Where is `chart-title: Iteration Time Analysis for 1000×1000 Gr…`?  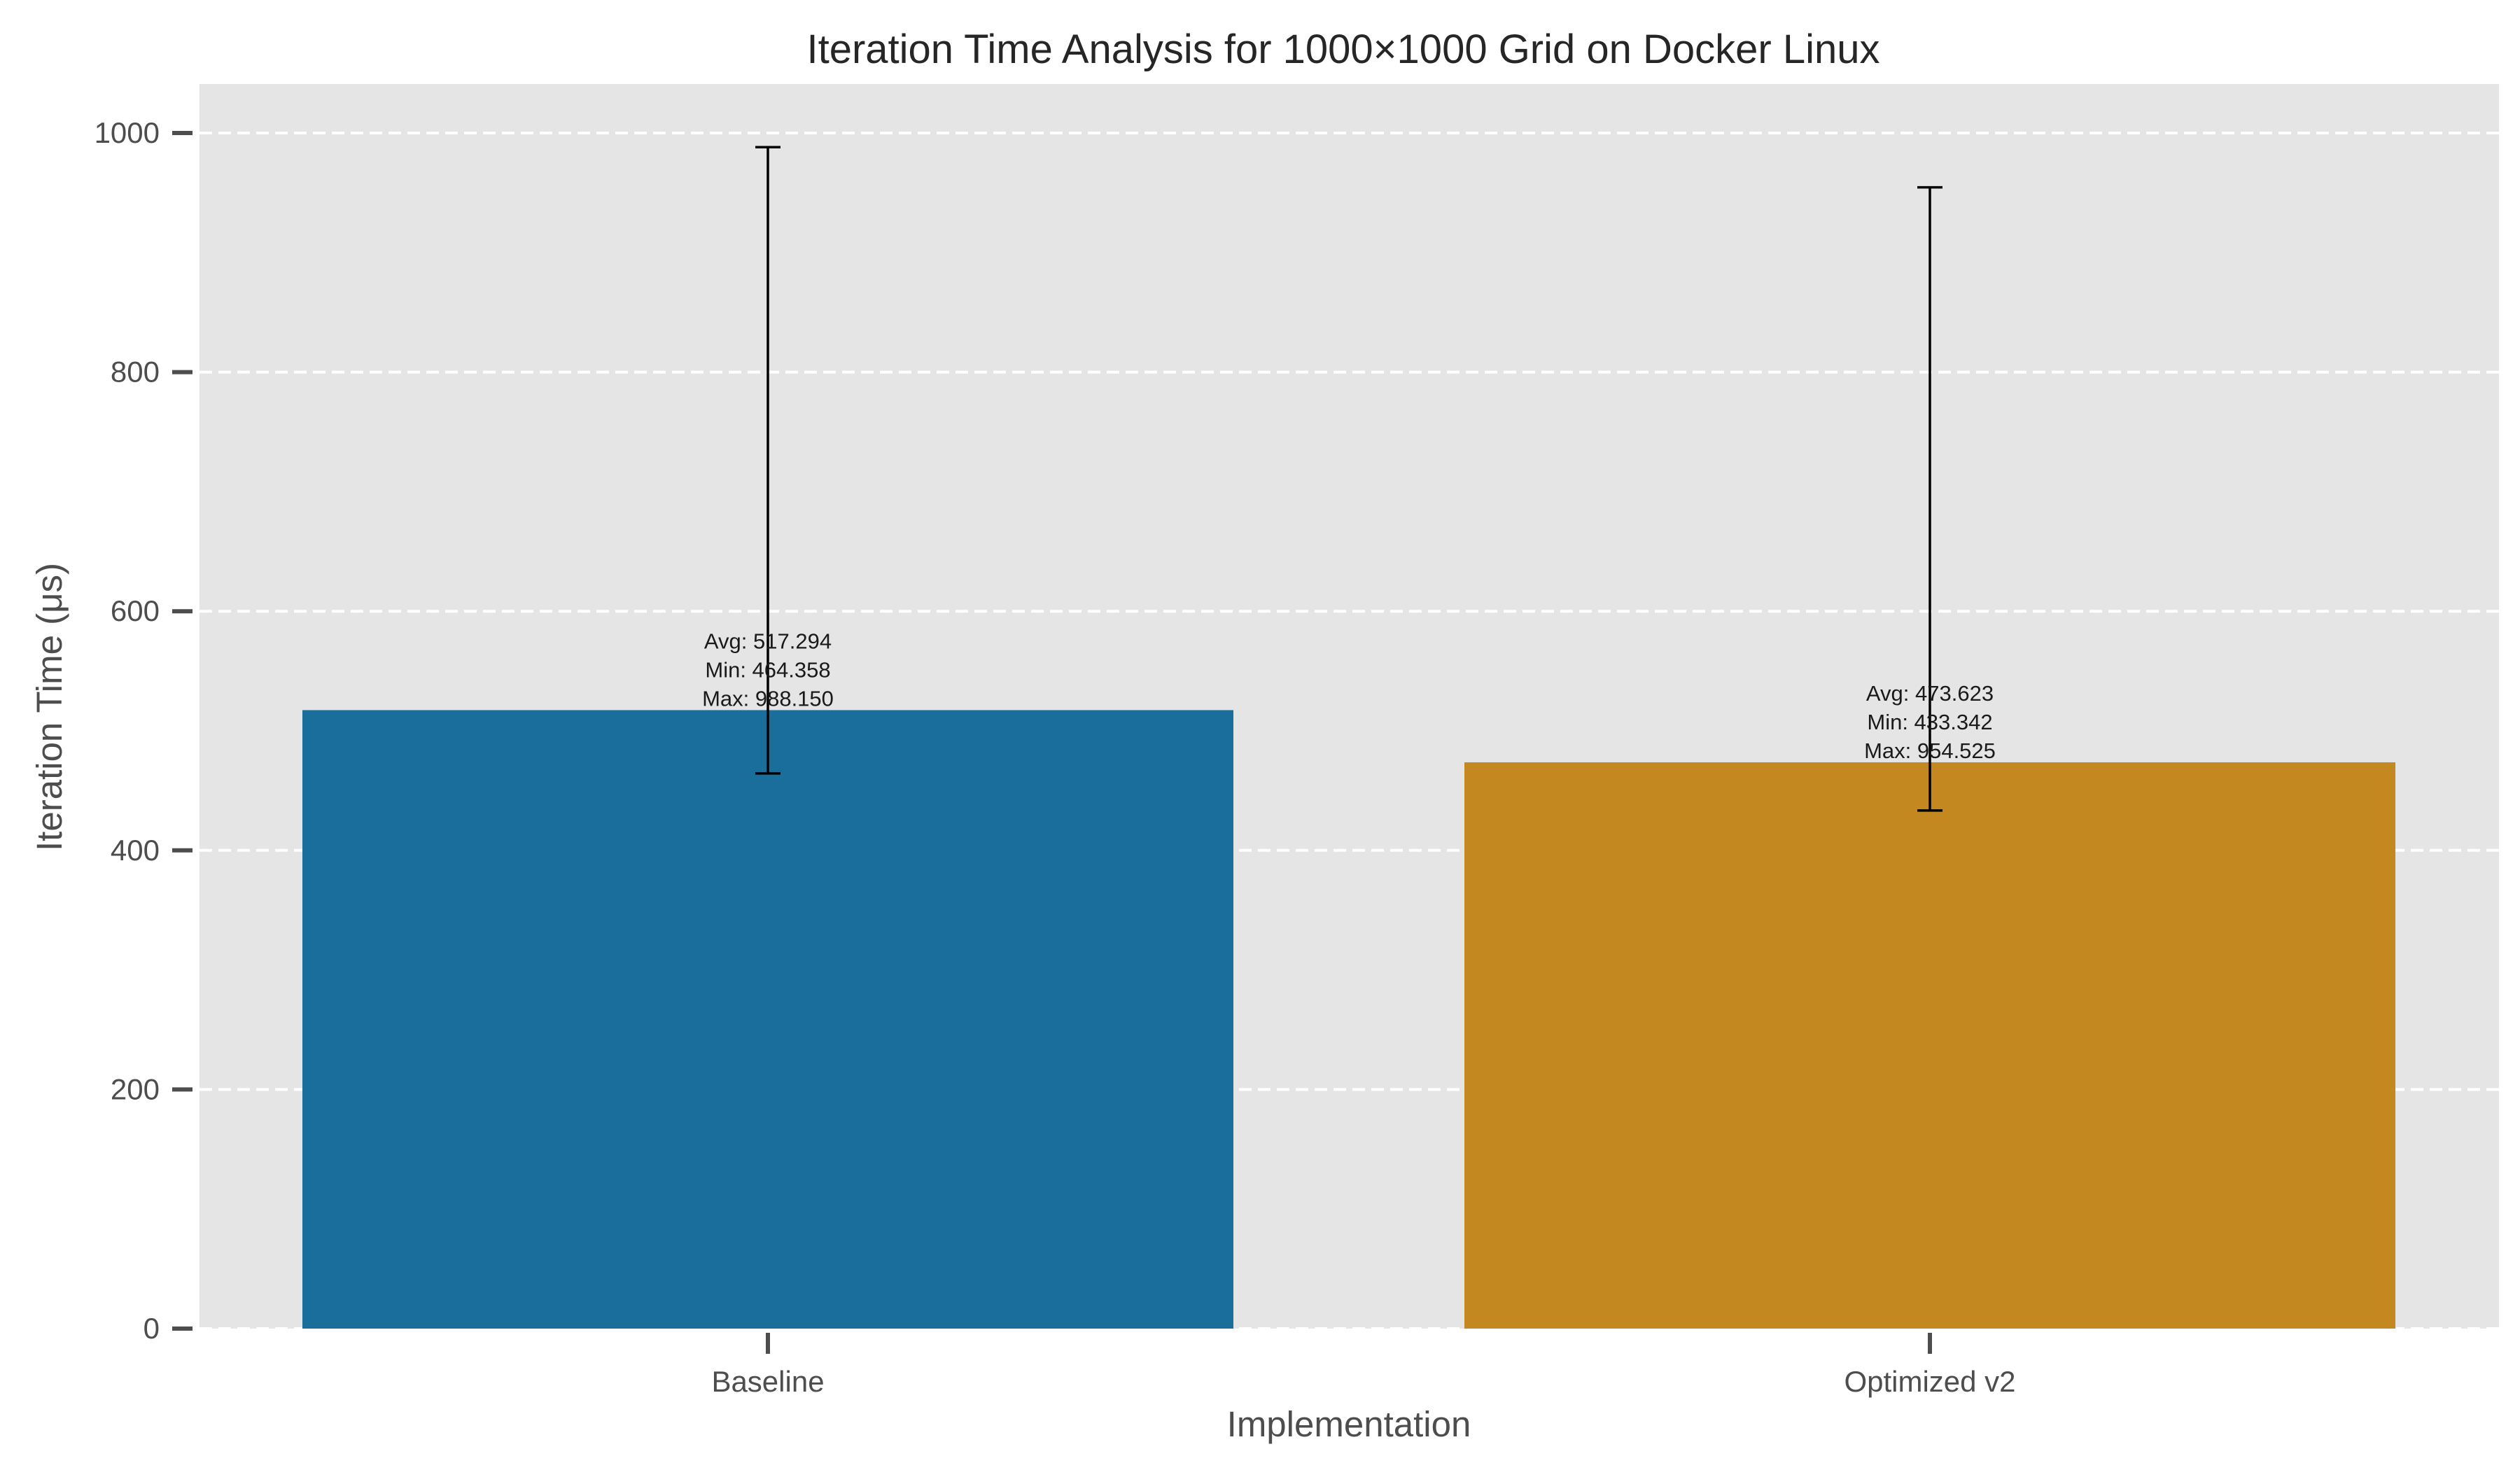 chart-title: Iteration Time Analysis for 1000×1000 Gr… is located at coordinates (1342, 49).